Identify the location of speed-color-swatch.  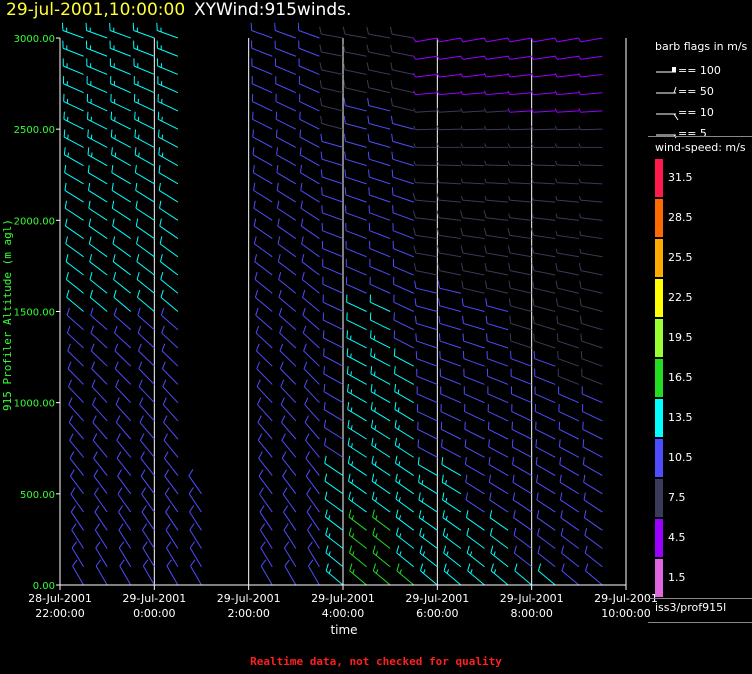
(659, 218).